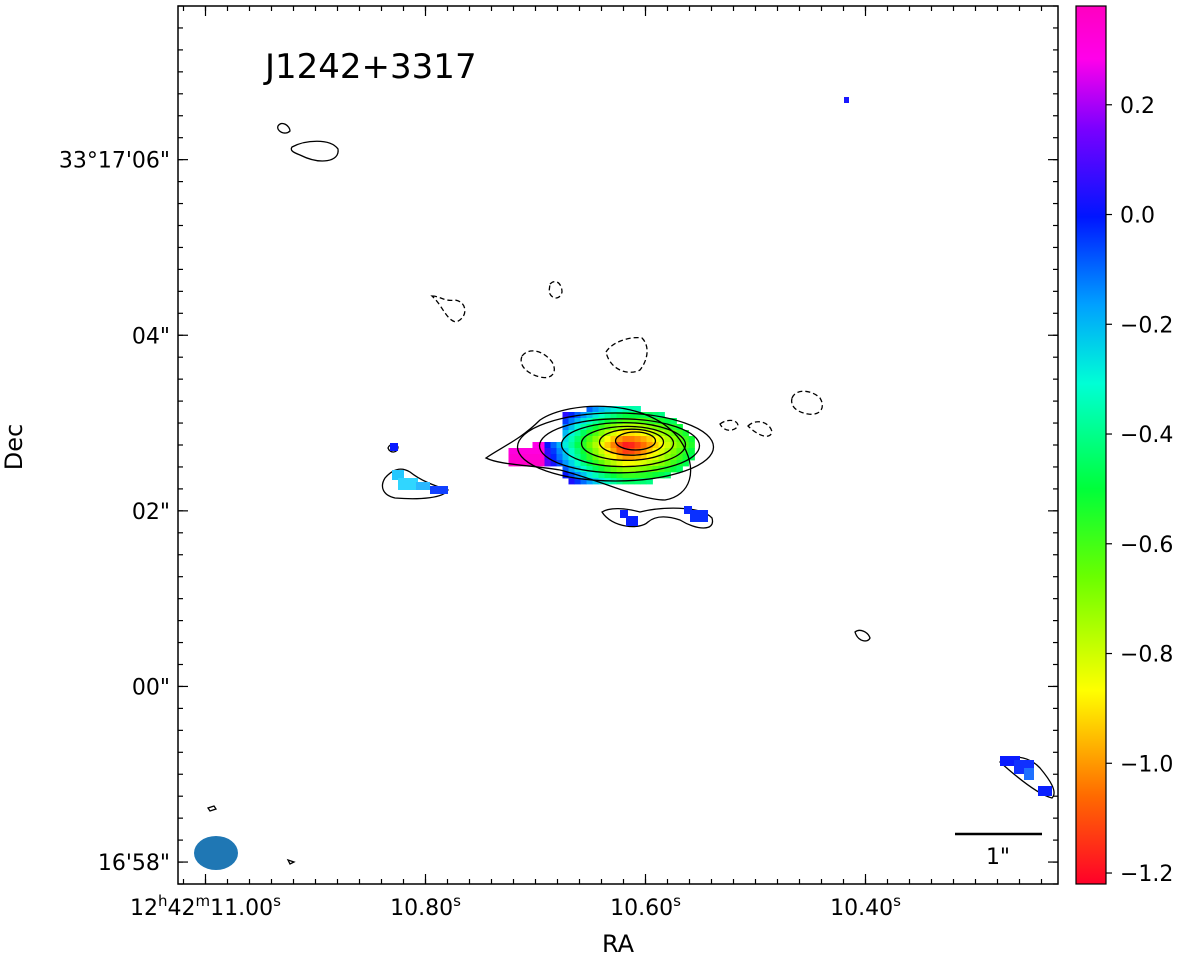 The width and height of the screenshot is (1200, 965). I want to click on colorbar, so click(1091, 445).